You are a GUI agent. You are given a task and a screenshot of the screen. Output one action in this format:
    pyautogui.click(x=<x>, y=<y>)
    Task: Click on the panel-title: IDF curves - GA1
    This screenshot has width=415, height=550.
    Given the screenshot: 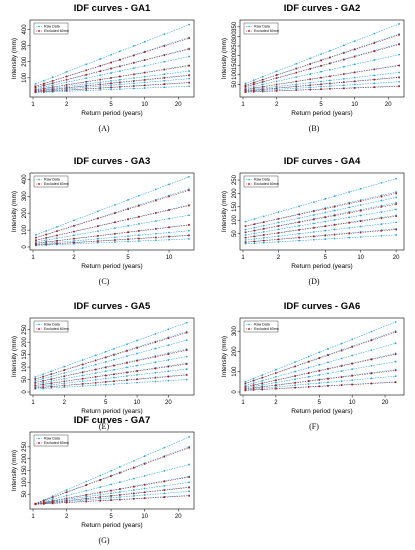 What is the action you would take?
    pyautogui.click(x=112, y=8)
    